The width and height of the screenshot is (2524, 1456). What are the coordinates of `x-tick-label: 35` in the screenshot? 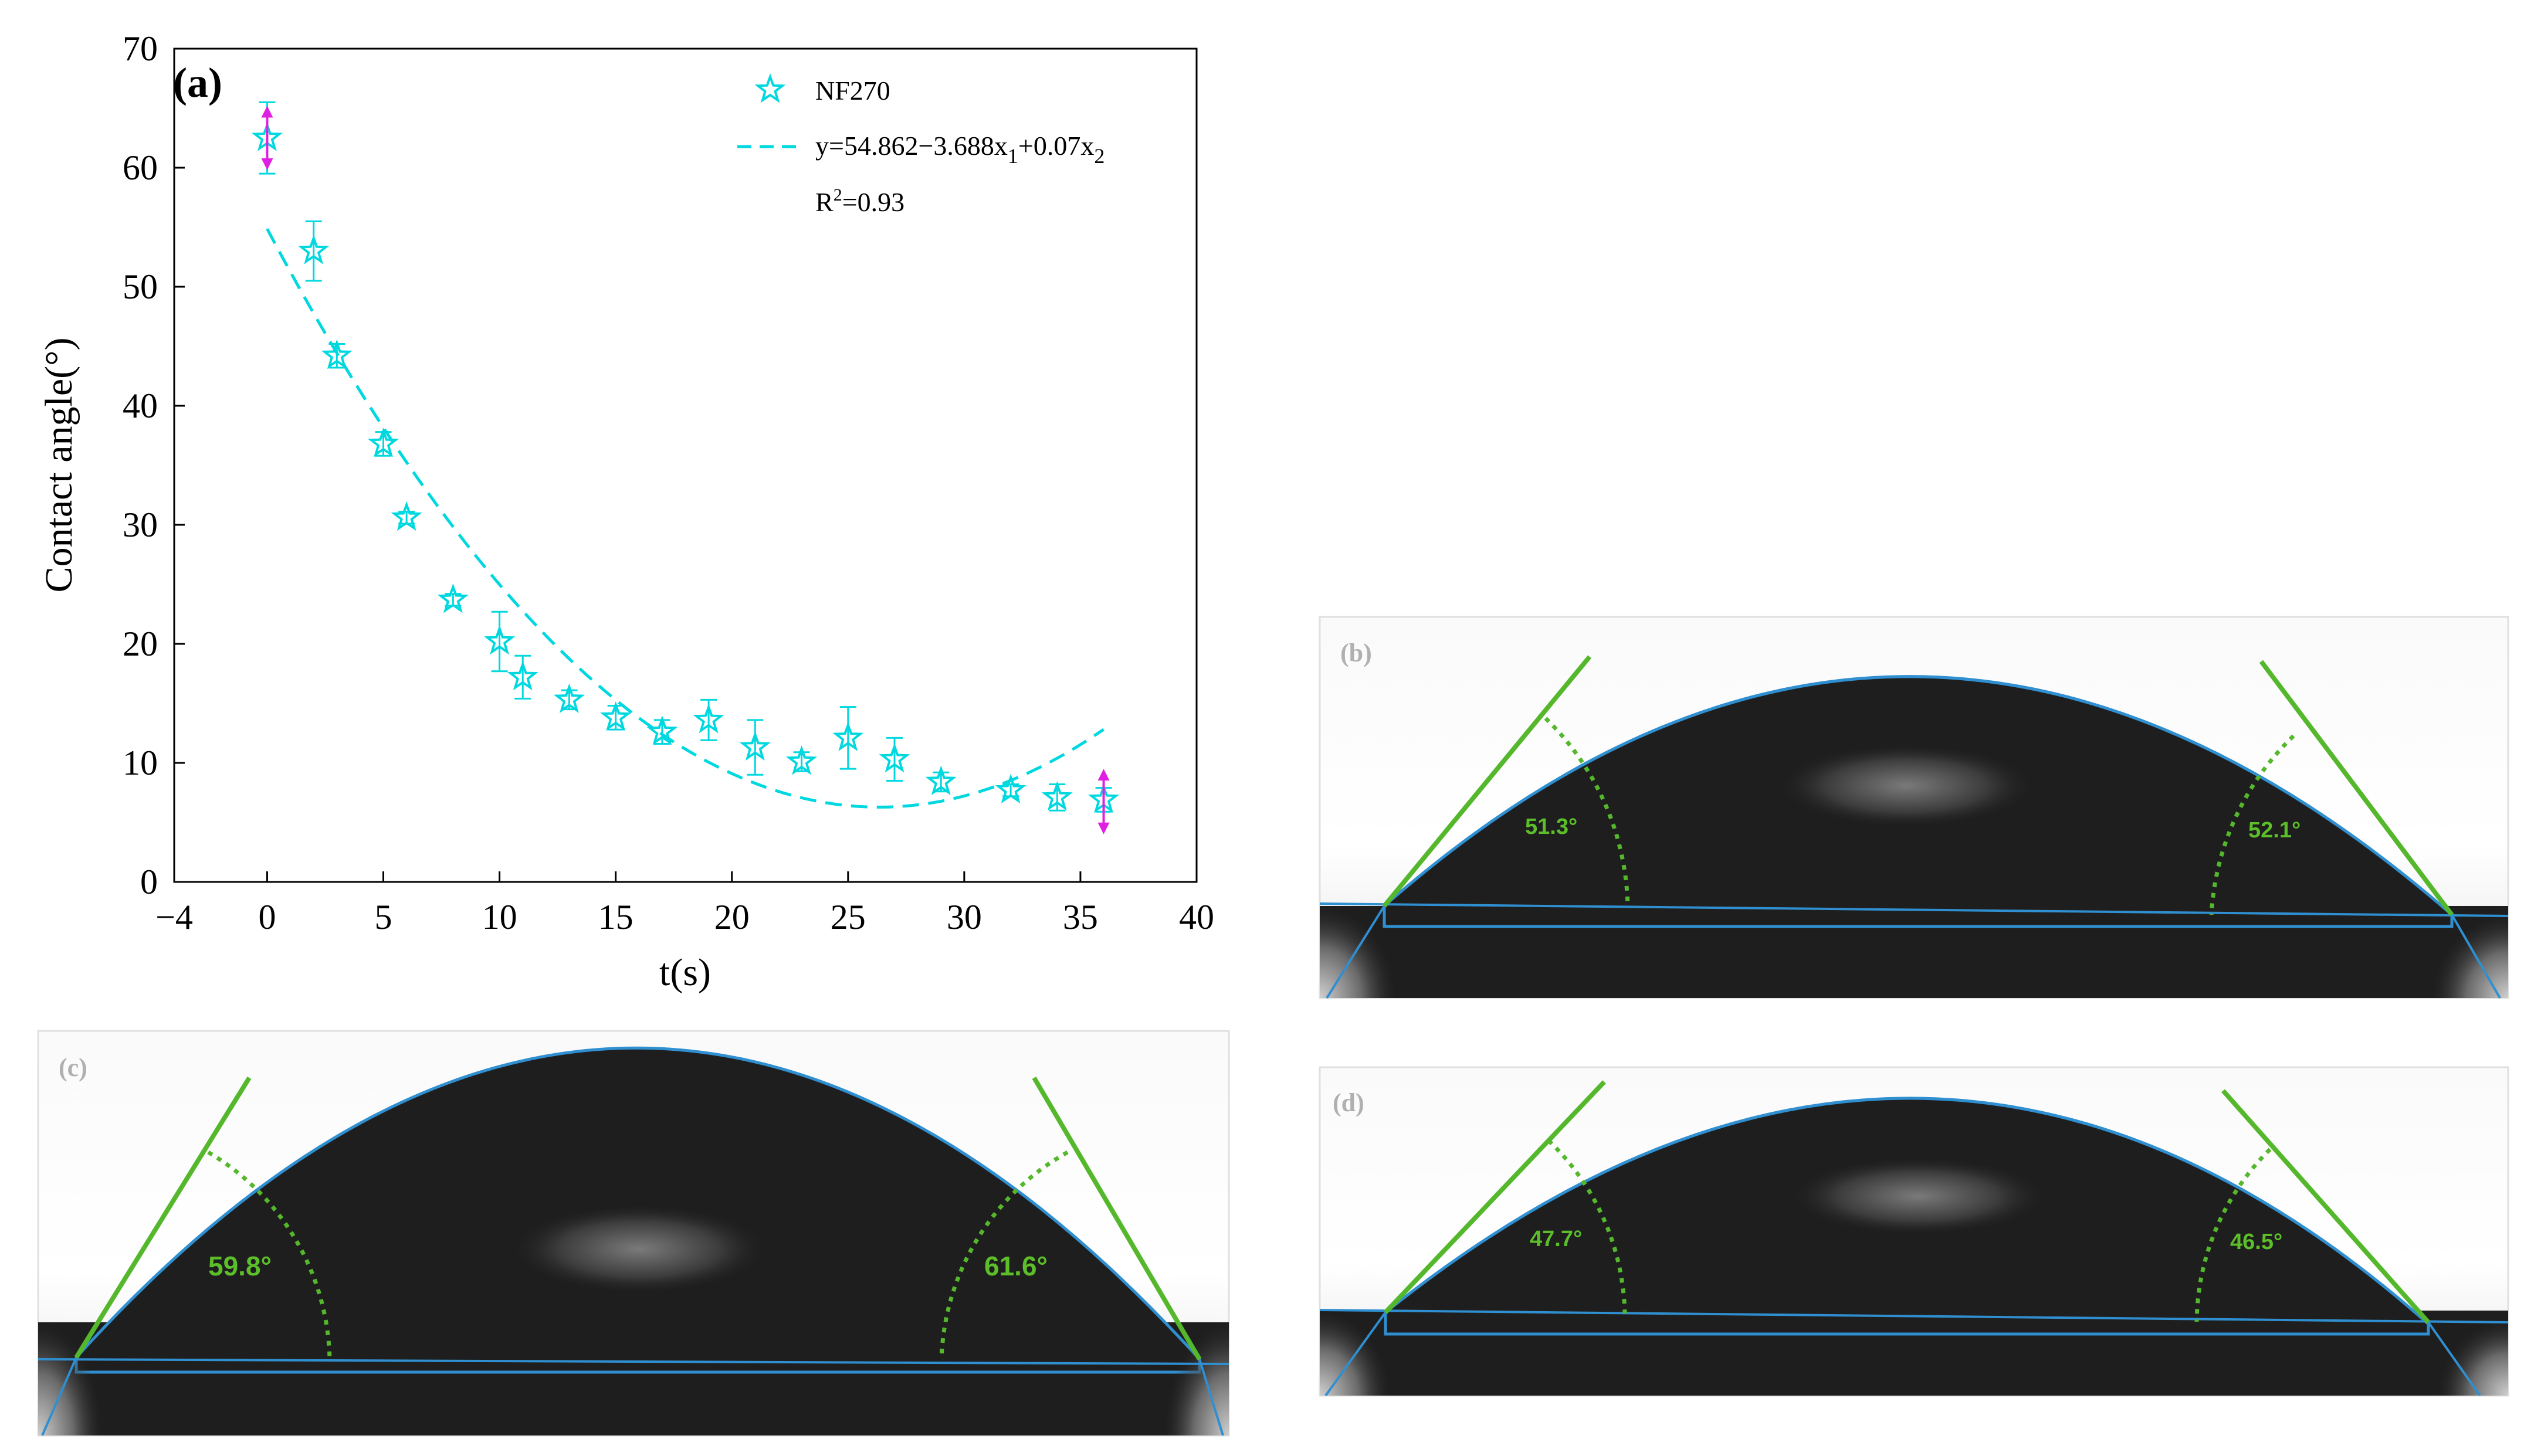 It's located at (1080, 917).